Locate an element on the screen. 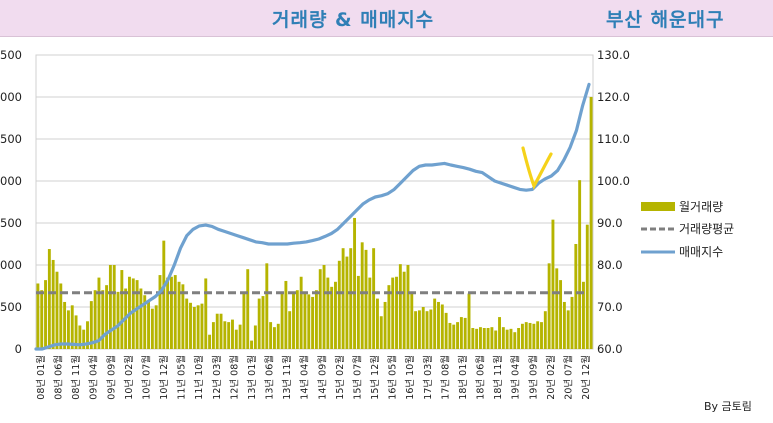 This screenshot has width=773, height=423. x-tick-label: 19년 04월 is located at coordinates (516, 377).